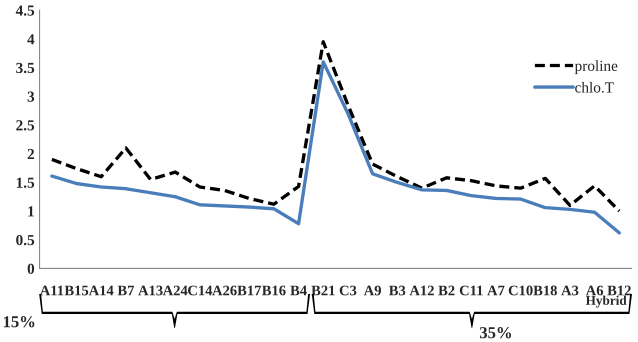  Describe the element at coordinates (19, 322) in the screenshot. I see `text: 15%` at that location.